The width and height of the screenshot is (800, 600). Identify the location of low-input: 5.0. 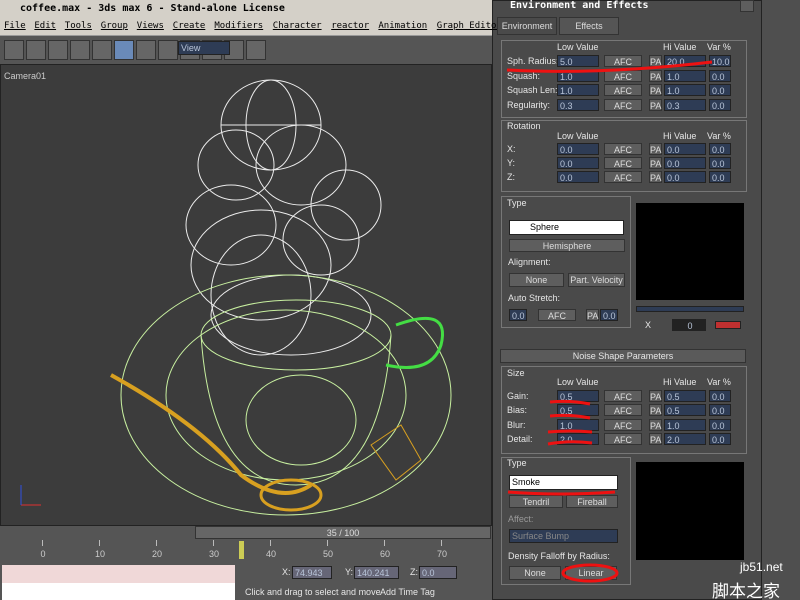
(578, 61).